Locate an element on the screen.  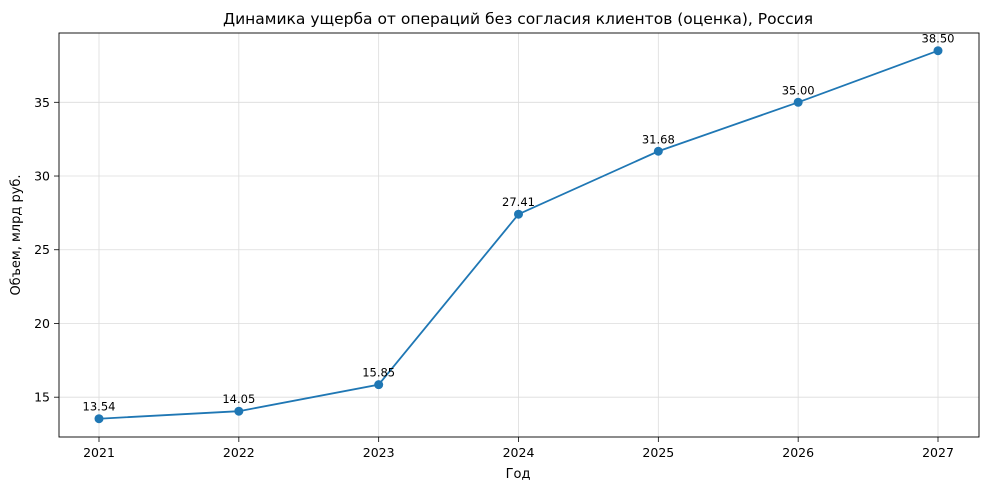
x-tick-label: 2025 is located at coordinates (658, 452).